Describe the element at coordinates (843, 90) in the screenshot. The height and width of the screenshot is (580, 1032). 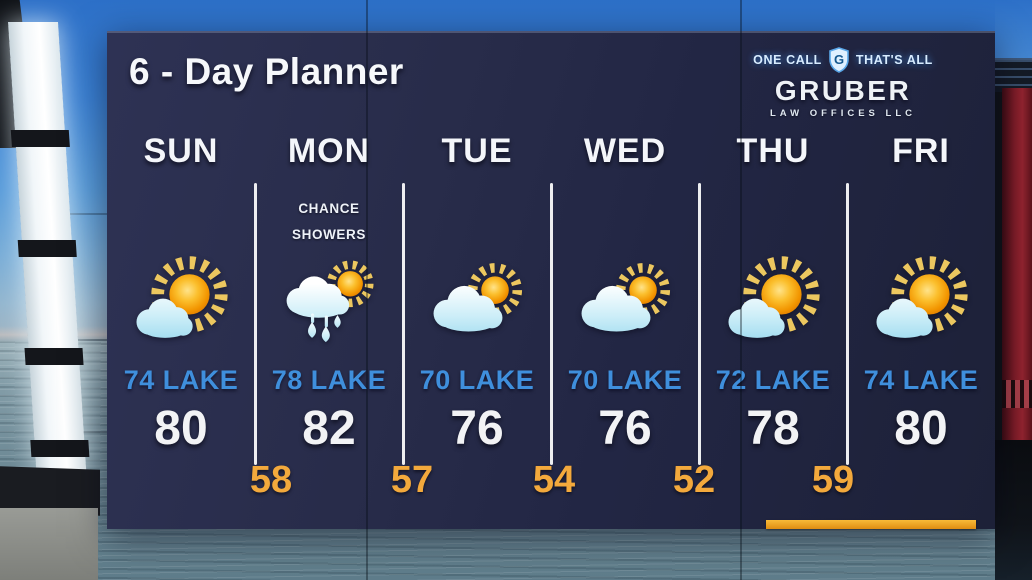
I see `sponsor-name: GRUBER` at that location.